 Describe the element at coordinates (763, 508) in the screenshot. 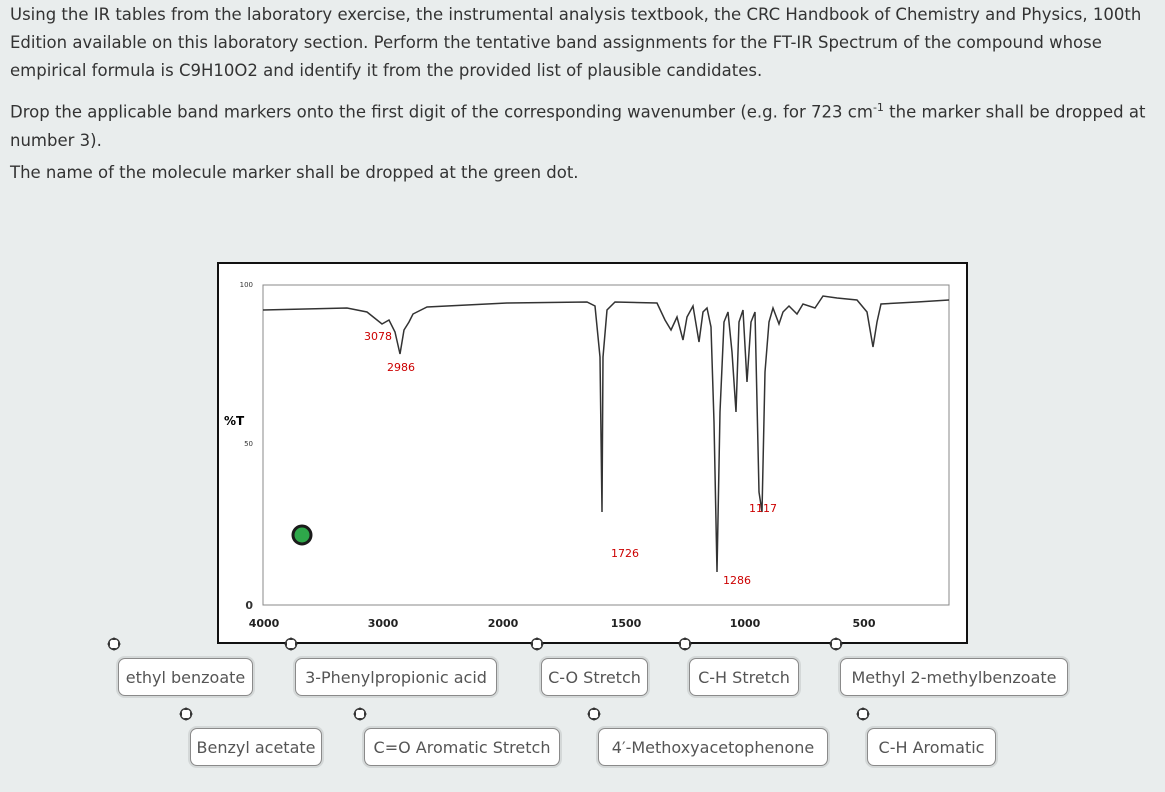

I see `peak-label: 1117` at that location.